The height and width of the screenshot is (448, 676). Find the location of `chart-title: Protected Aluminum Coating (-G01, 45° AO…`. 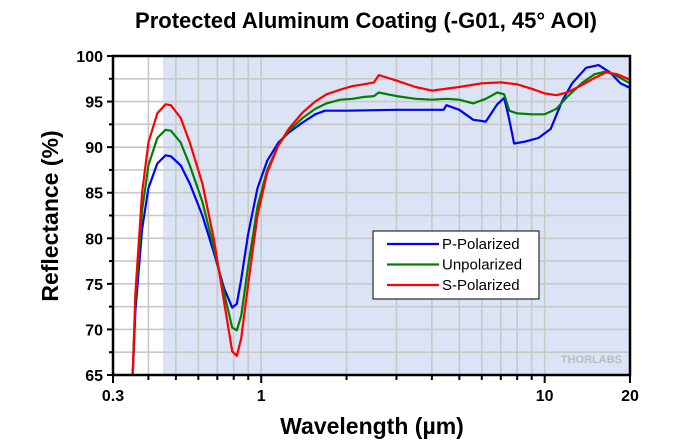

chart-title: Protected Aluminum Coating (-G01, 45° AO… is located at coordinates (338, 21).